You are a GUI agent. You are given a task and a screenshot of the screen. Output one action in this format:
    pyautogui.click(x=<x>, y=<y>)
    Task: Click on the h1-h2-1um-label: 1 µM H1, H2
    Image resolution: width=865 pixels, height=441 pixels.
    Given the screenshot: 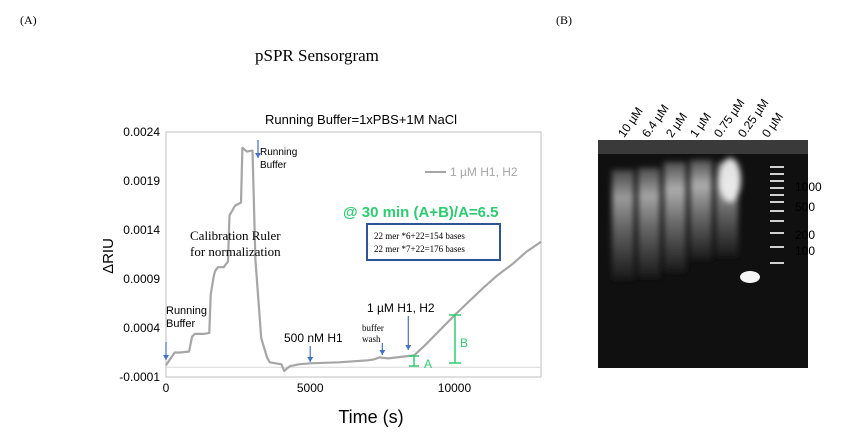 What is the action you would take?
    pyautogui.click(x=401, y=308)
    